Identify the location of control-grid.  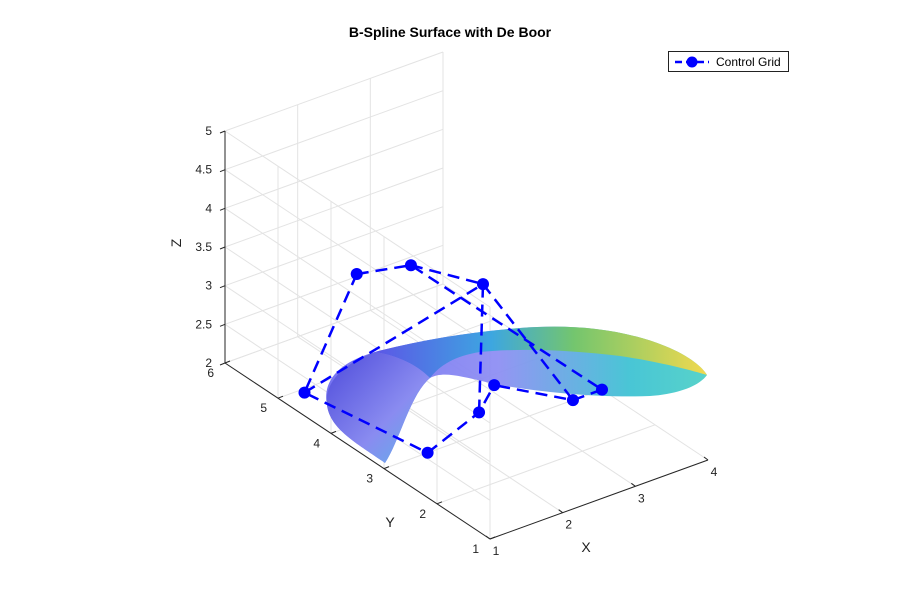
(453, 359).